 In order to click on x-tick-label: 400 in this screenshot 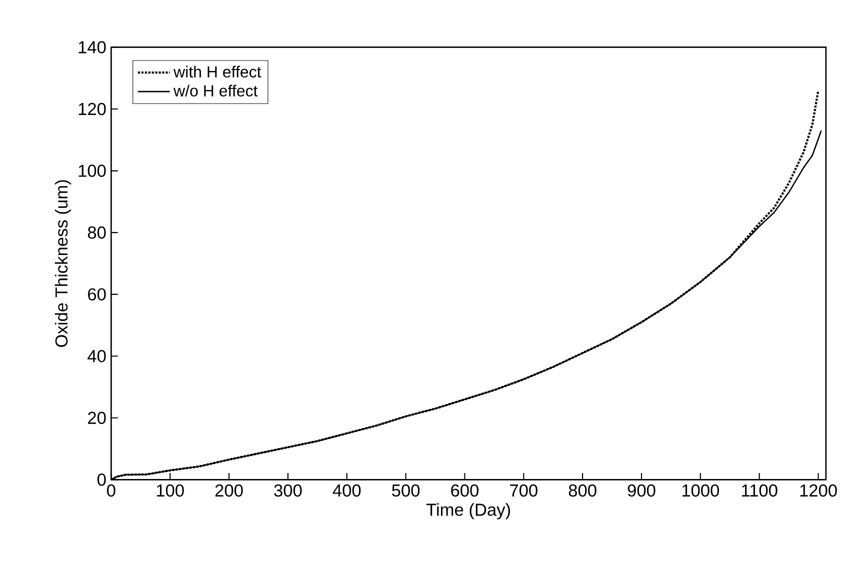, I will do `click(346, 490)`.